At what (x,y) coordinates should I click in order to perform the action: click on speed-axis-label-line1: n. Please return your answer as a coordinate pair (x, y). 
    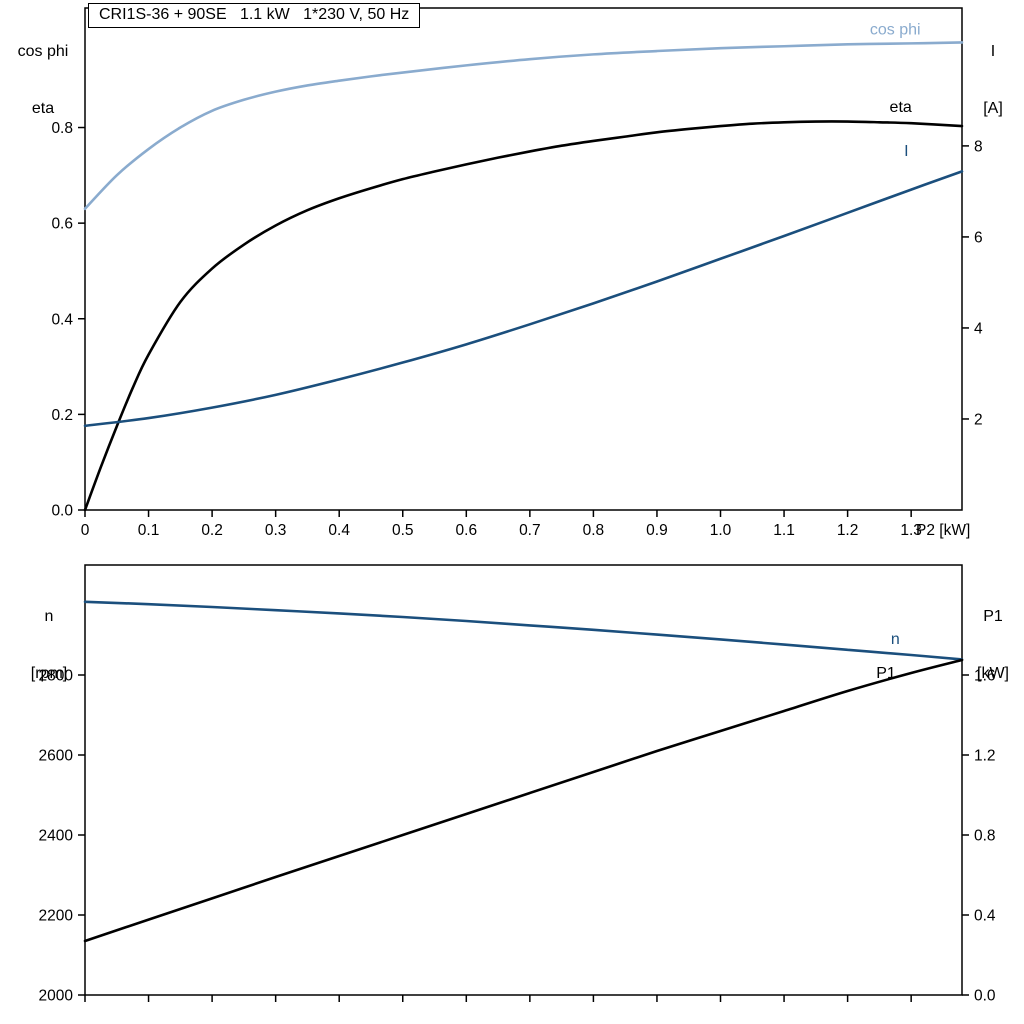
    Looking at the image, I should click on (49, 616).